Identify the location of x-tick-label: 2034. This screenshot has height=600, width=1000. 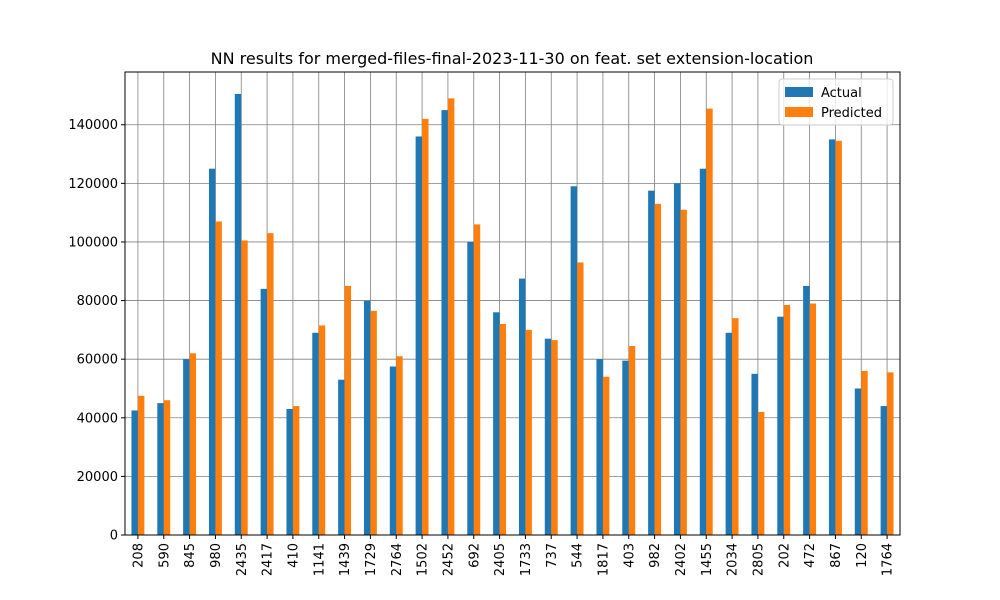
(733, 559).